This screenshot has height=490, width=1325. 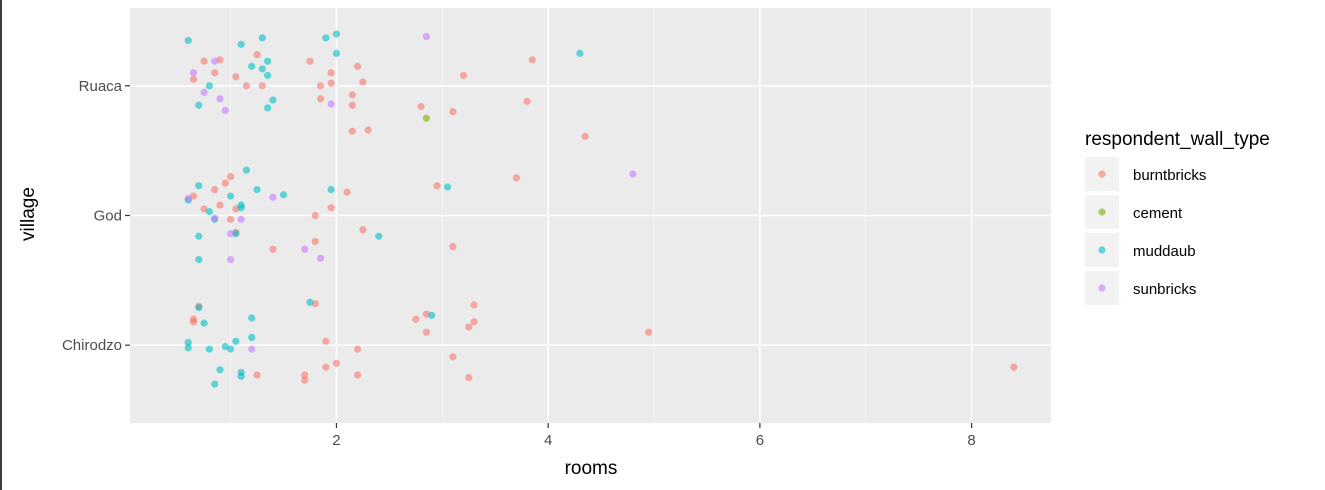 I want to click on y-axis-title: village, so click(x=28, y=214).